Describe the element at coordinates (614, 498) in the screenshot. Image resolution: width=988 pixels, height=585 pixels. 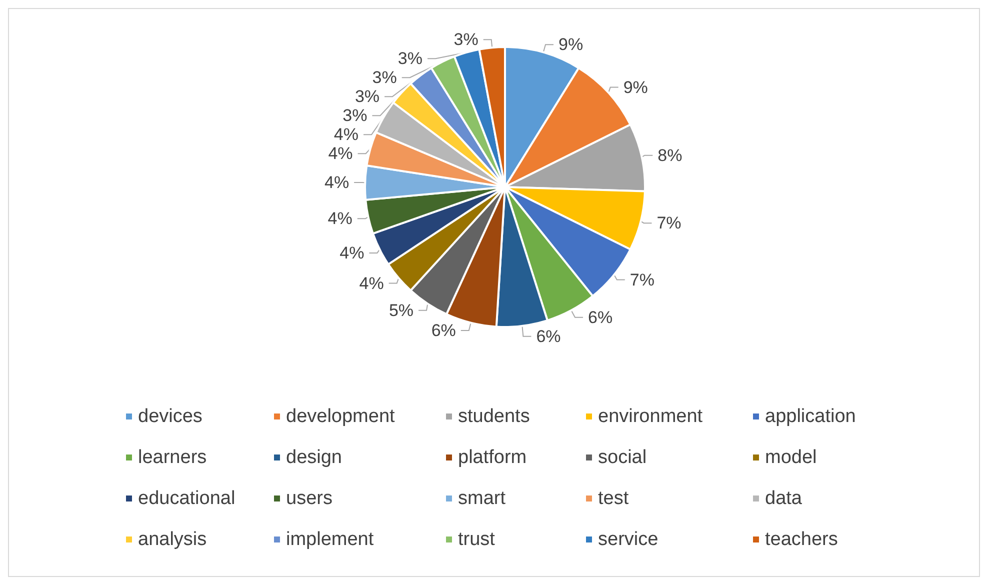
I see `legend-label: test` at that location.